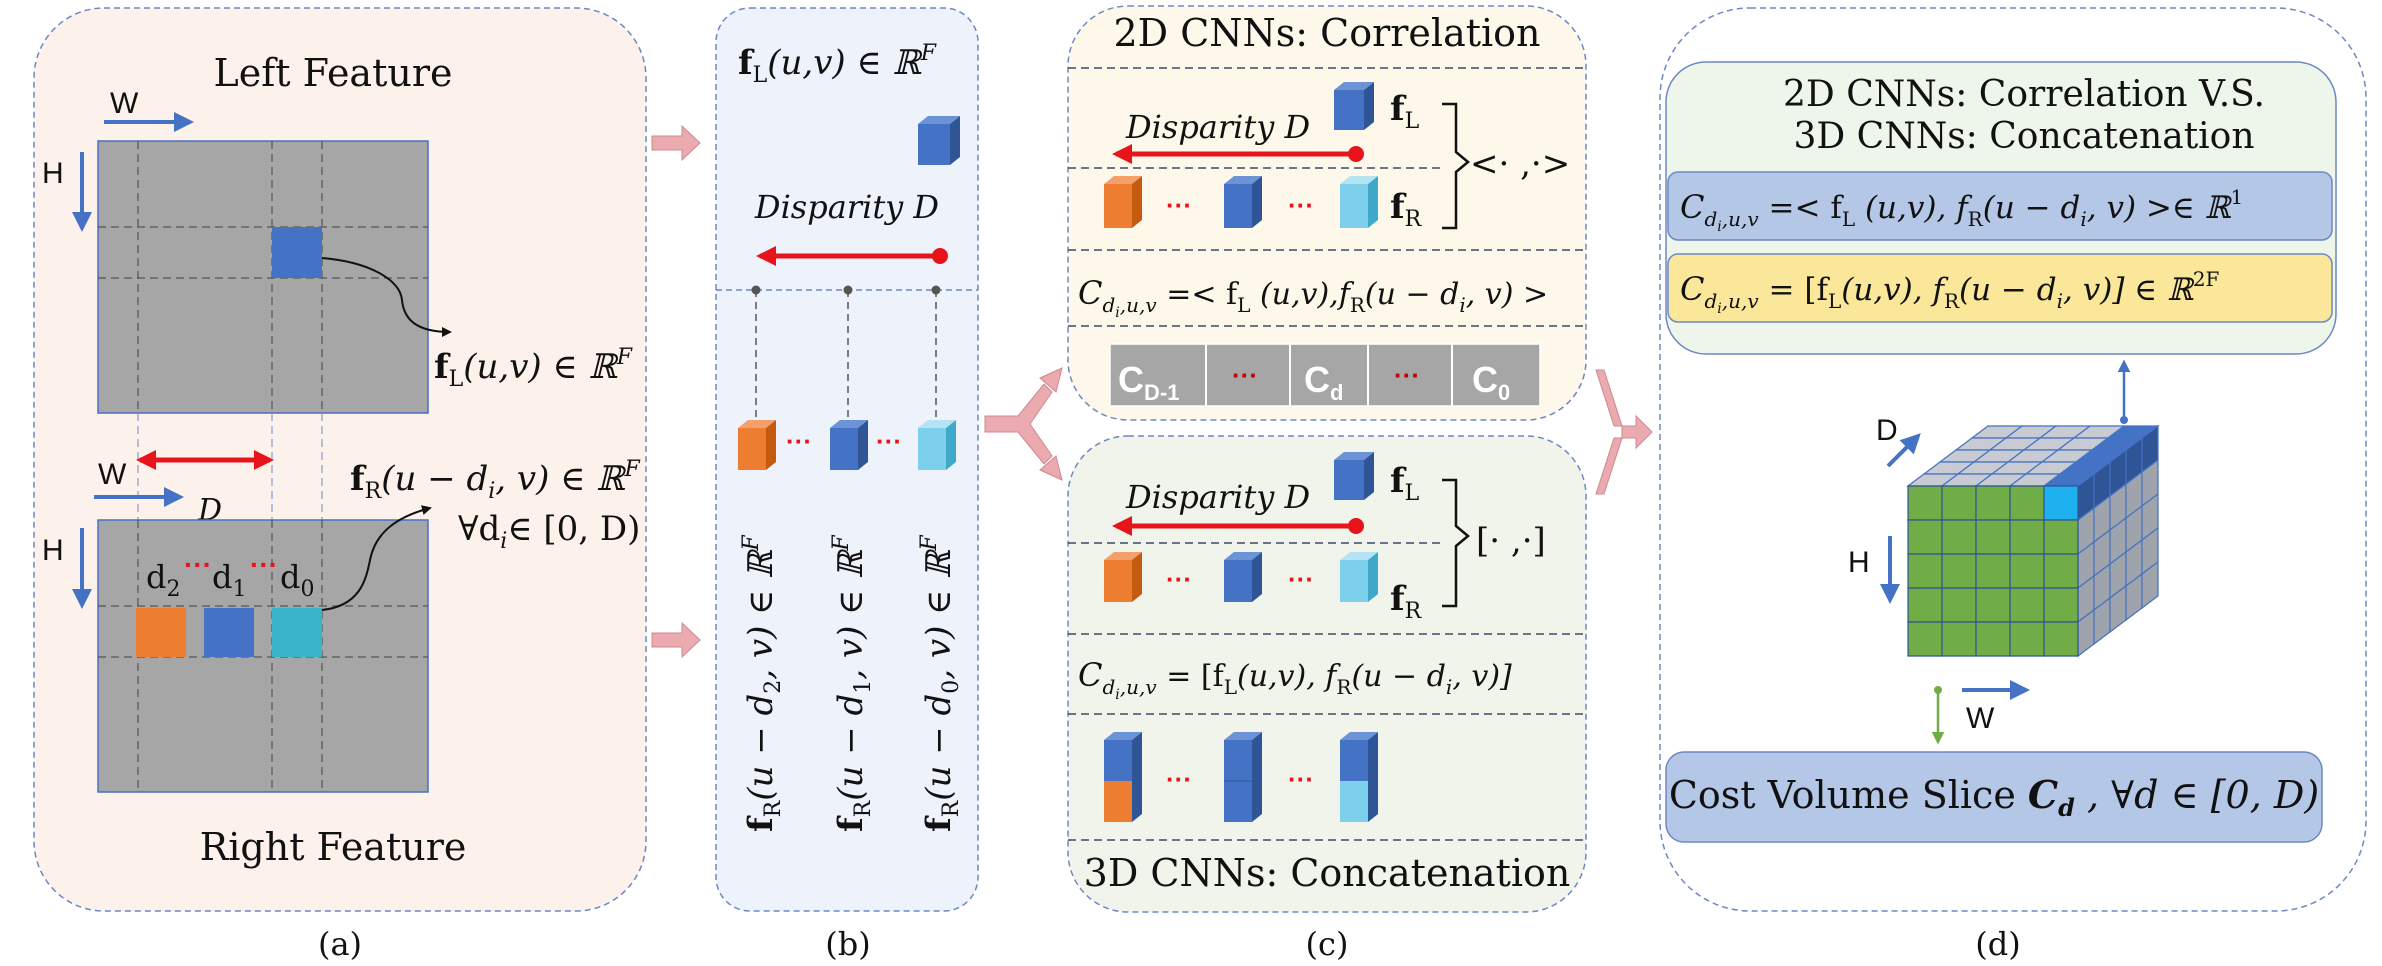  Describe the element at coordinates (889, 441) in the screenshot. I see `b-dots-2: ···` at that location.